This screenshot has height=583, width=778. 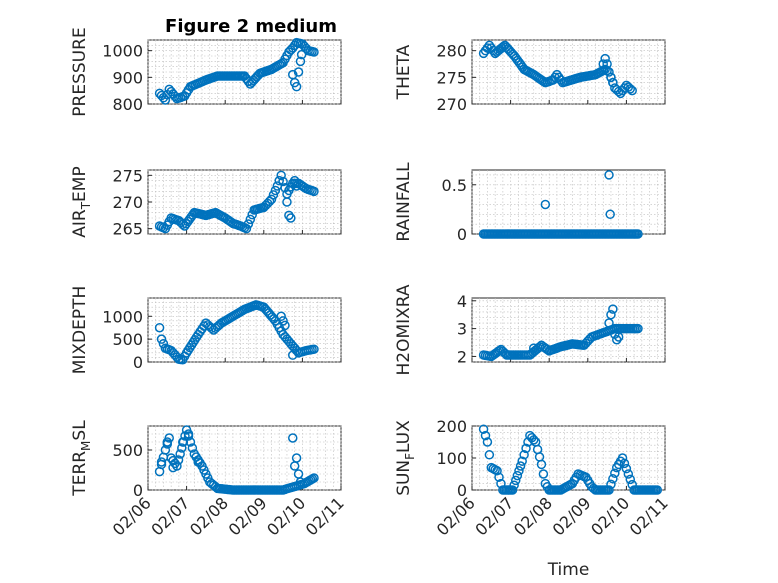 I want to click on y-tick-label: 265, so click(x=127, y=229).